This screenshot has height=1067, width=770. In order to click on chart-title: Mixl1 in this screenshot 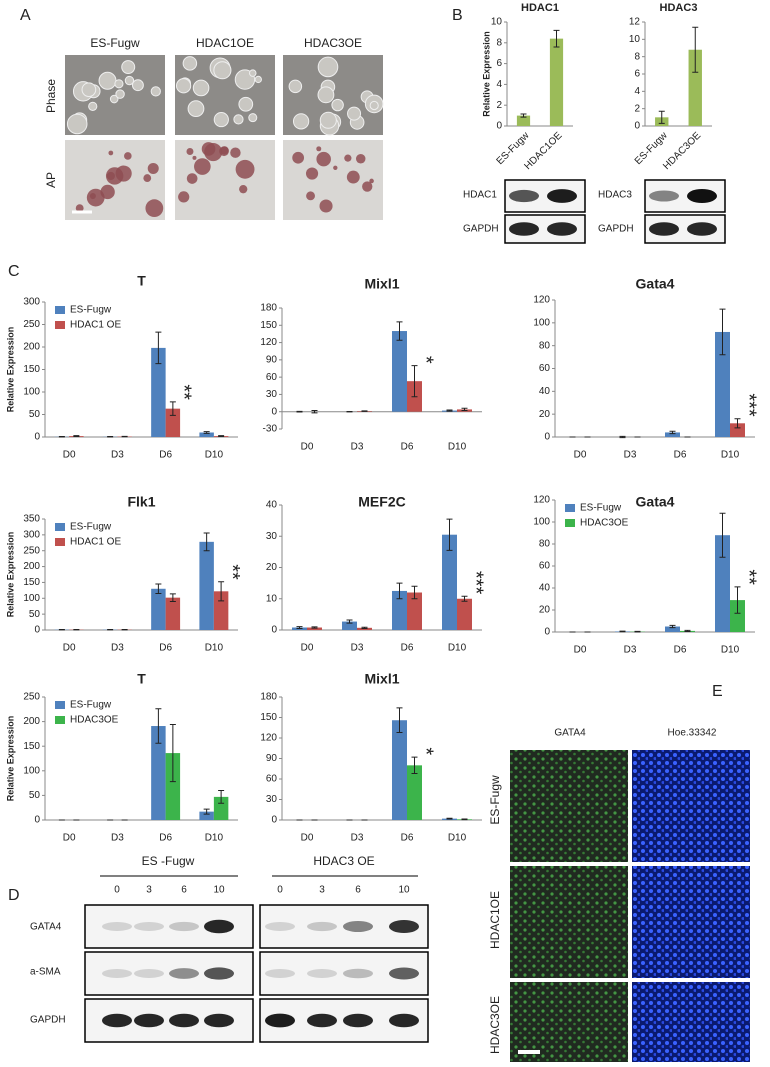, I will do `click(381, 284)`.